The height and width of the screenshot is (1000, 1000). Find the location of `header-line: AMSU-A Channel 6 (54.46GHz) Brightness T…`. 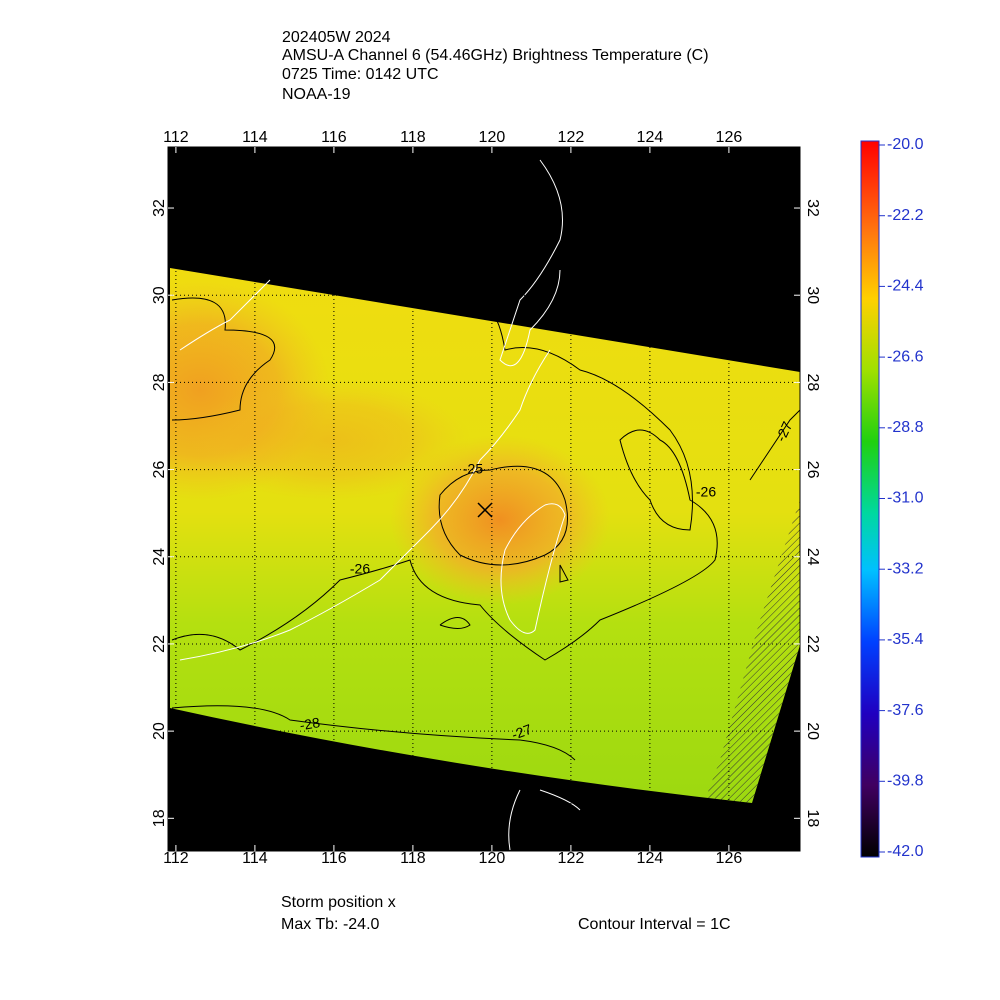

header-line: AMSU-A Channel 6 (54.46GHz) Brightness T… is located at coordinates (495, 55).